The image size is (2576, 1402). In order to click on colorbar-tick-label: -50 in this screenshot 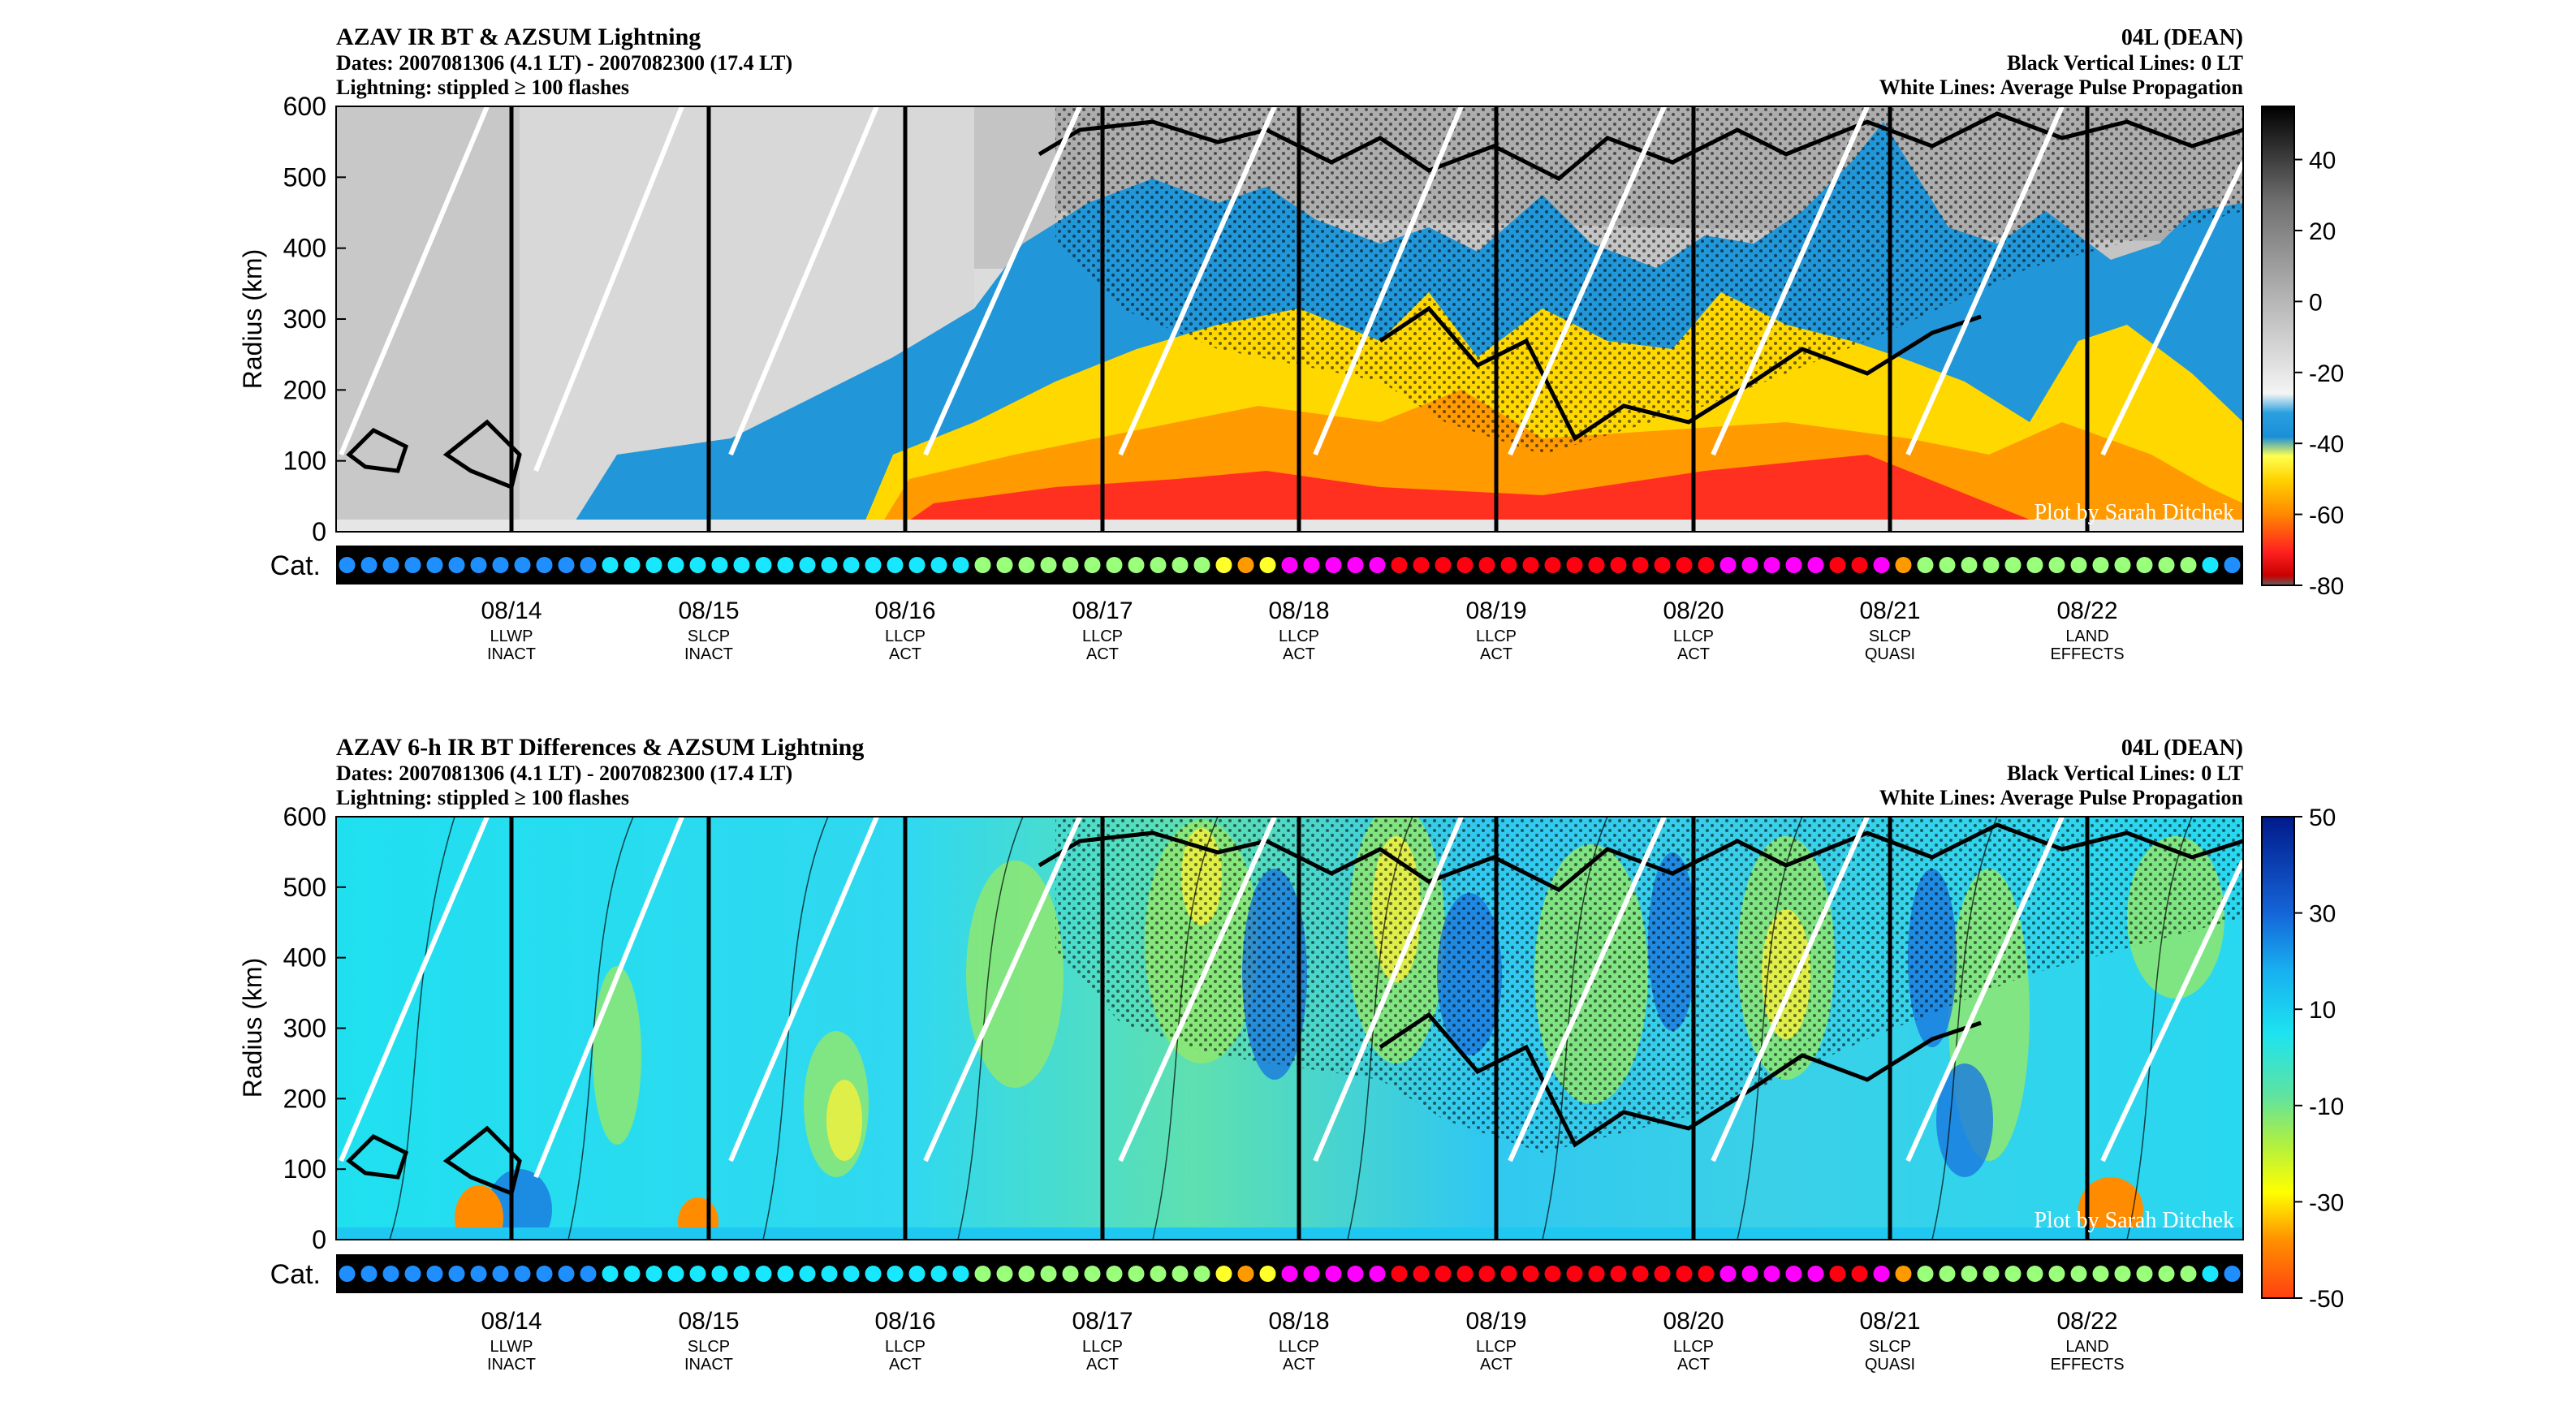, I will do `click(2326, 1299)`.